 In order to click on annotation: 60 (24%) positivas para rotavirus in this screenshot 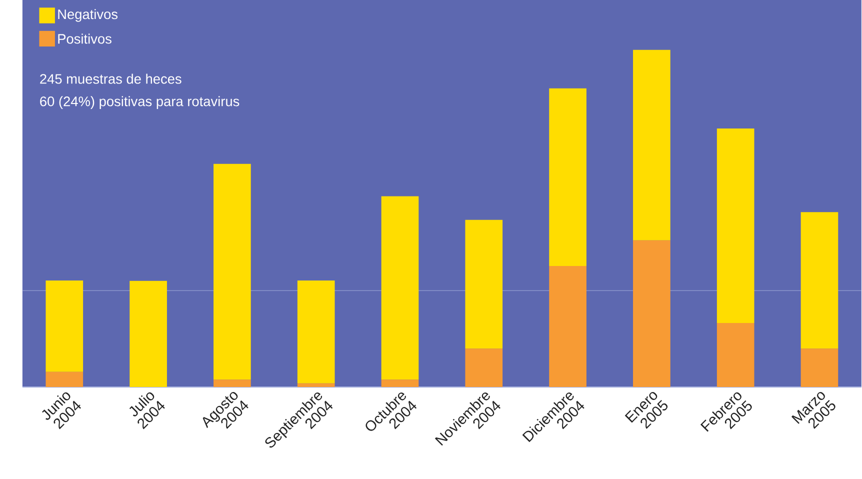, I will do `click(140, 102)`.